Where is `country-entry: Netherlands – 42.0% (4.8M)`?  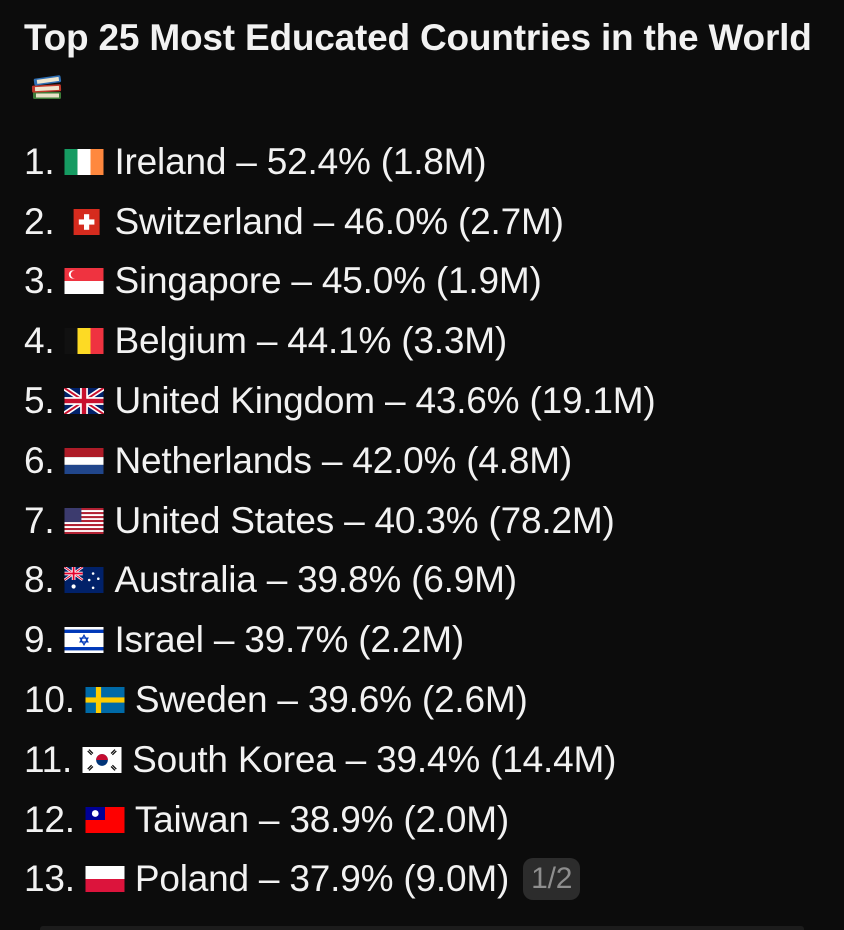 country-entry: Netherlands – 42.0% (4.8M) is located at coordinates (343, 460).